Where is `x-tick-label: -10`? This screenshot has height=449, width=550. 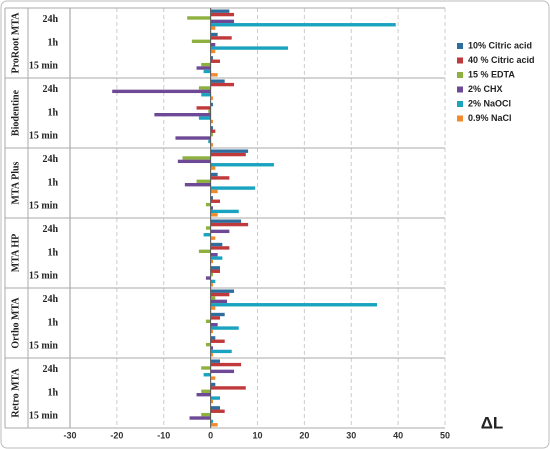 x-tick-label: -10 is located at coordinates (163, 435).